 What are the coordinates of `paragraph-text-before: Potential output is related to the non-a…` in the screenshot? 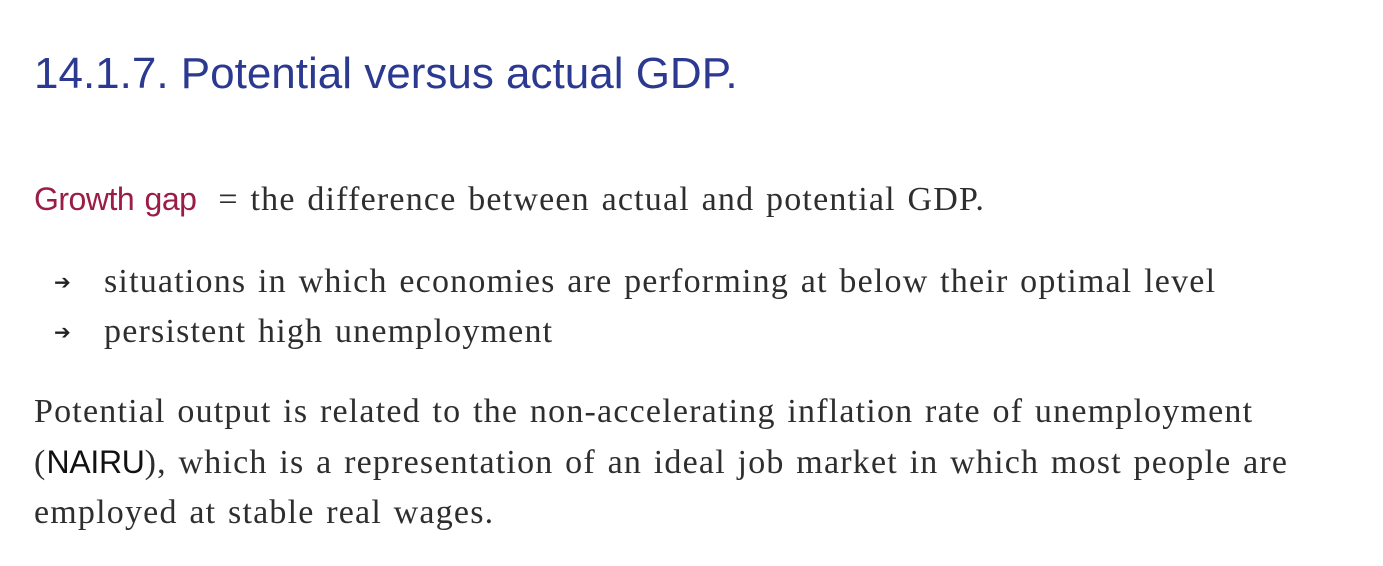 It's located at (644, 437).